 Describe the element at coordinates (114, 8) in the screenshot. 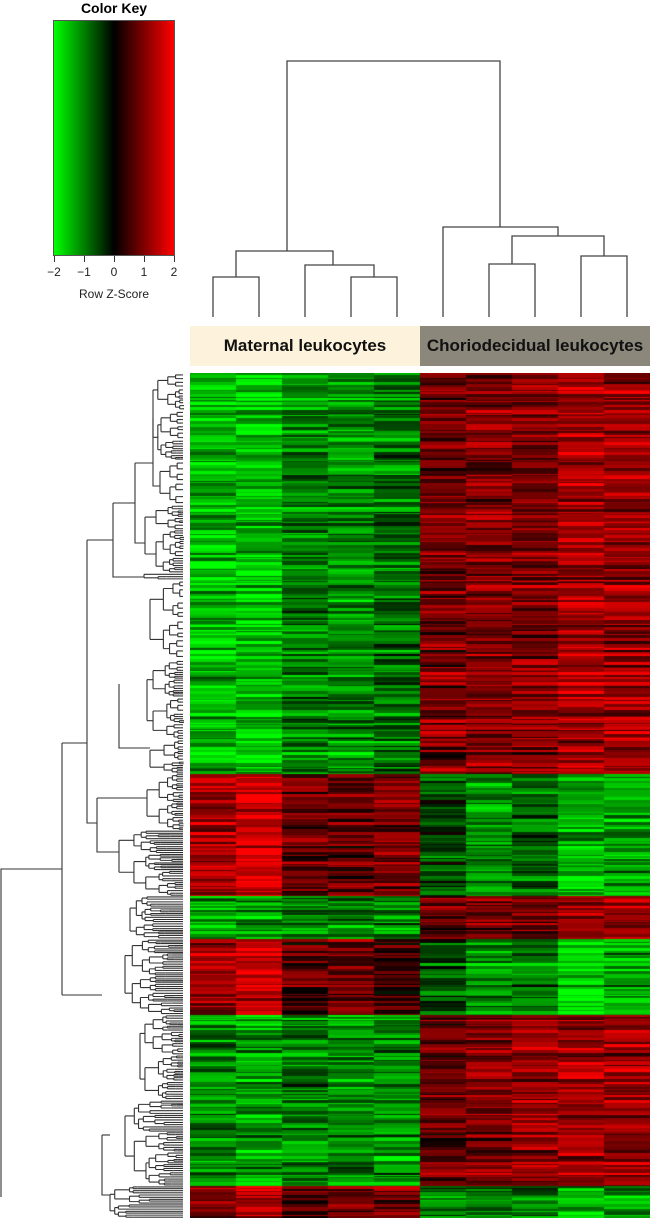

I see `color-key-title: Color Key` at that location.